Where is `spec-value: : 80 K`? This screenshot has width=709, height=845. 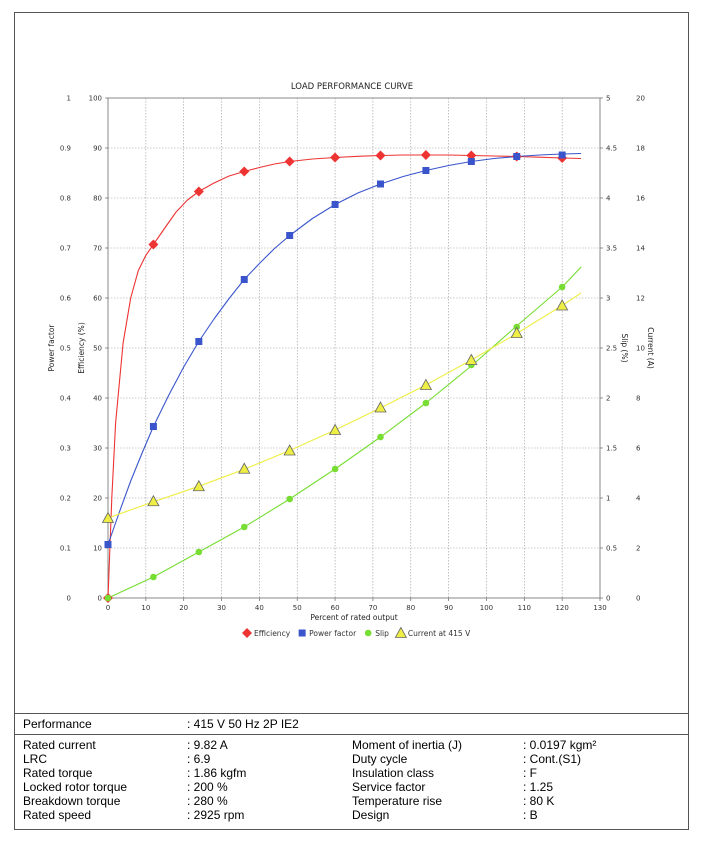
spec-value: : 80 K is located at coordinates (539, 801).